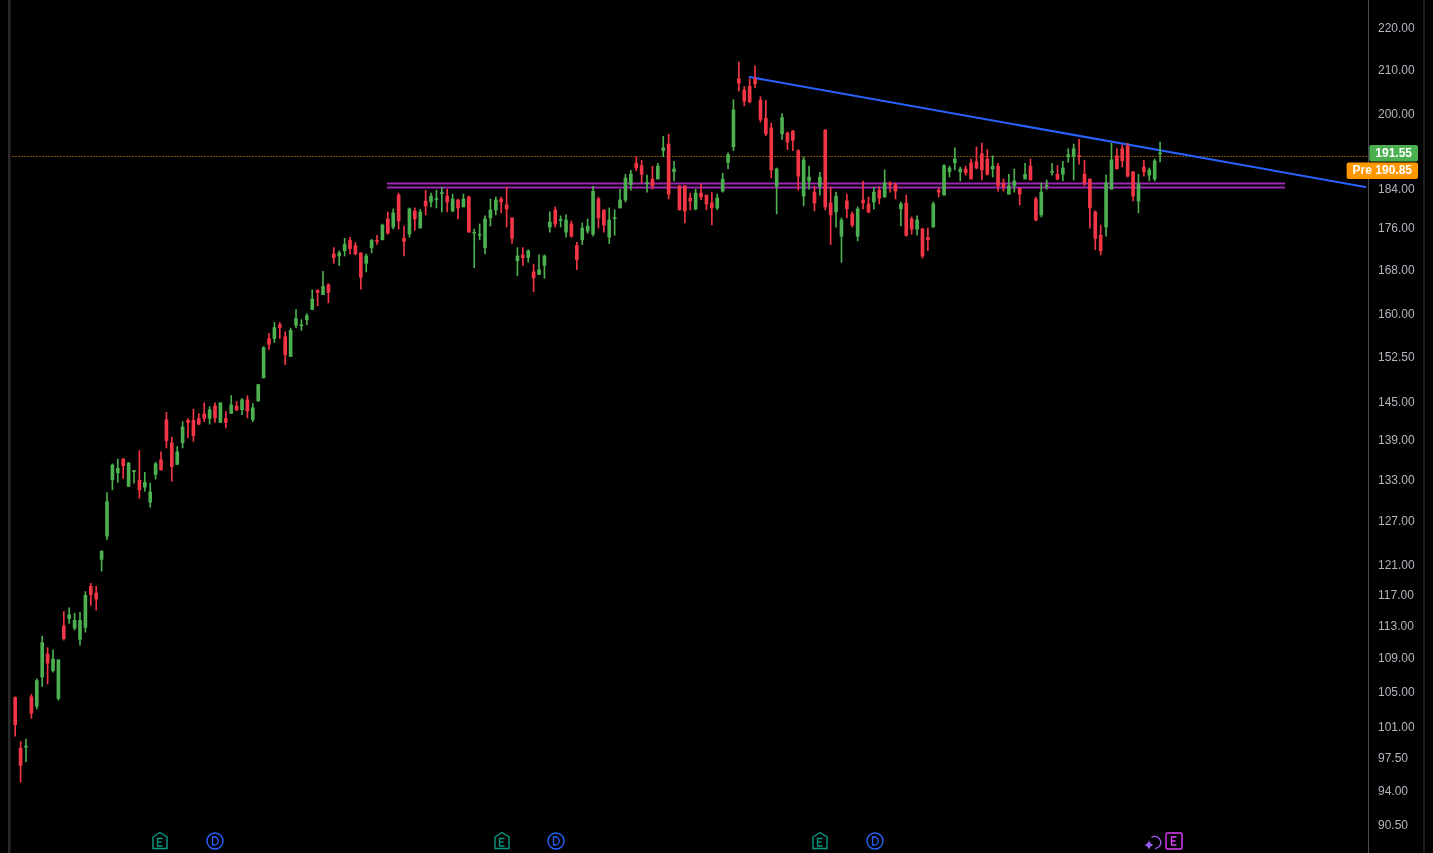 The image size is (1433, 853). What do you see at coordinates (1397, 479) in the screenshot?
I see `y-tick-label: 133.00` at bounding box center [1397, 479].